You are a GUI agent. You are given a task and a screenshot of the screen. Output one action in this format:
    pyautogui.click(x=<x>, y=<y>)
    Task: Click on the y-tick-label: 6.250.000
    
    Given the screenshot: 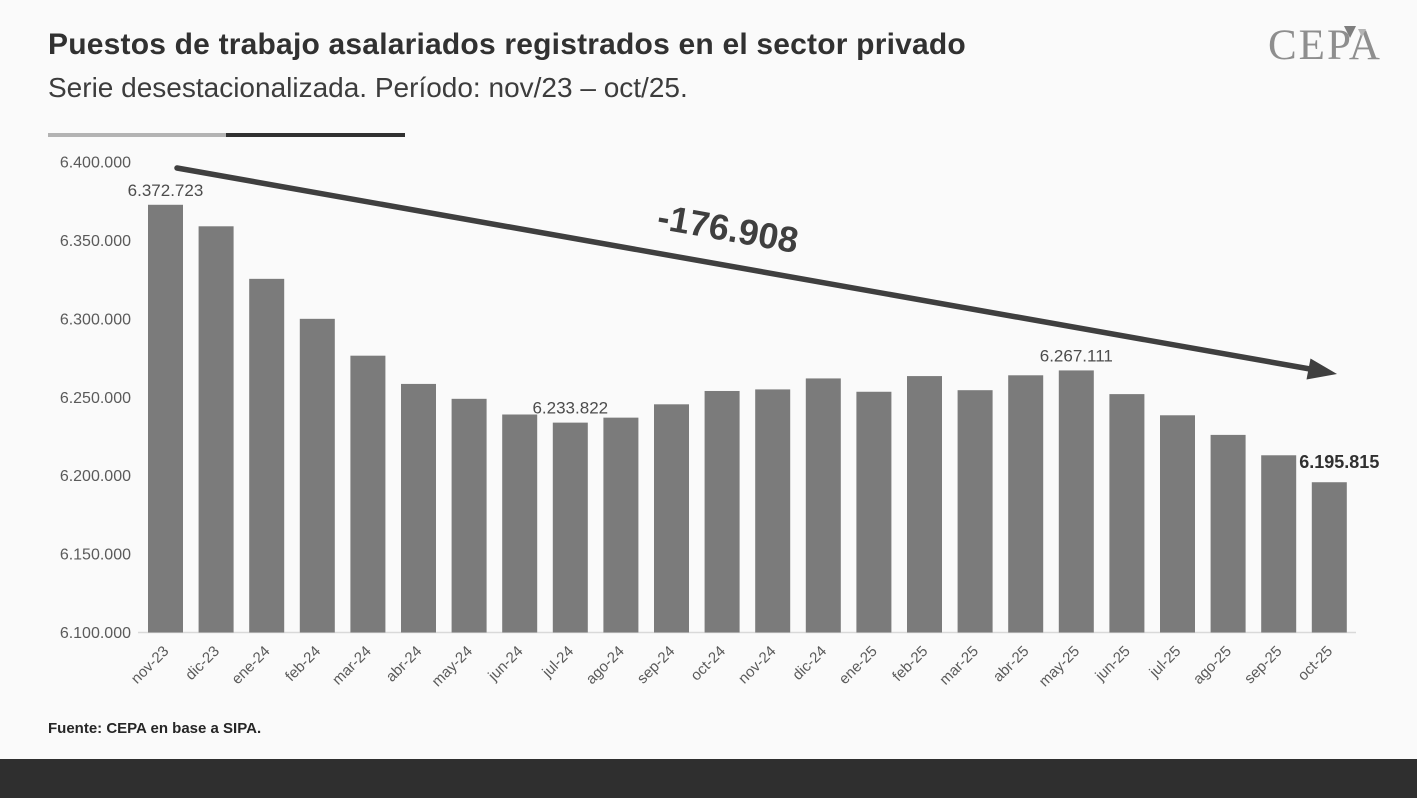 What is the action you would take?
    pyautogui.click(x=95, y=398)
    